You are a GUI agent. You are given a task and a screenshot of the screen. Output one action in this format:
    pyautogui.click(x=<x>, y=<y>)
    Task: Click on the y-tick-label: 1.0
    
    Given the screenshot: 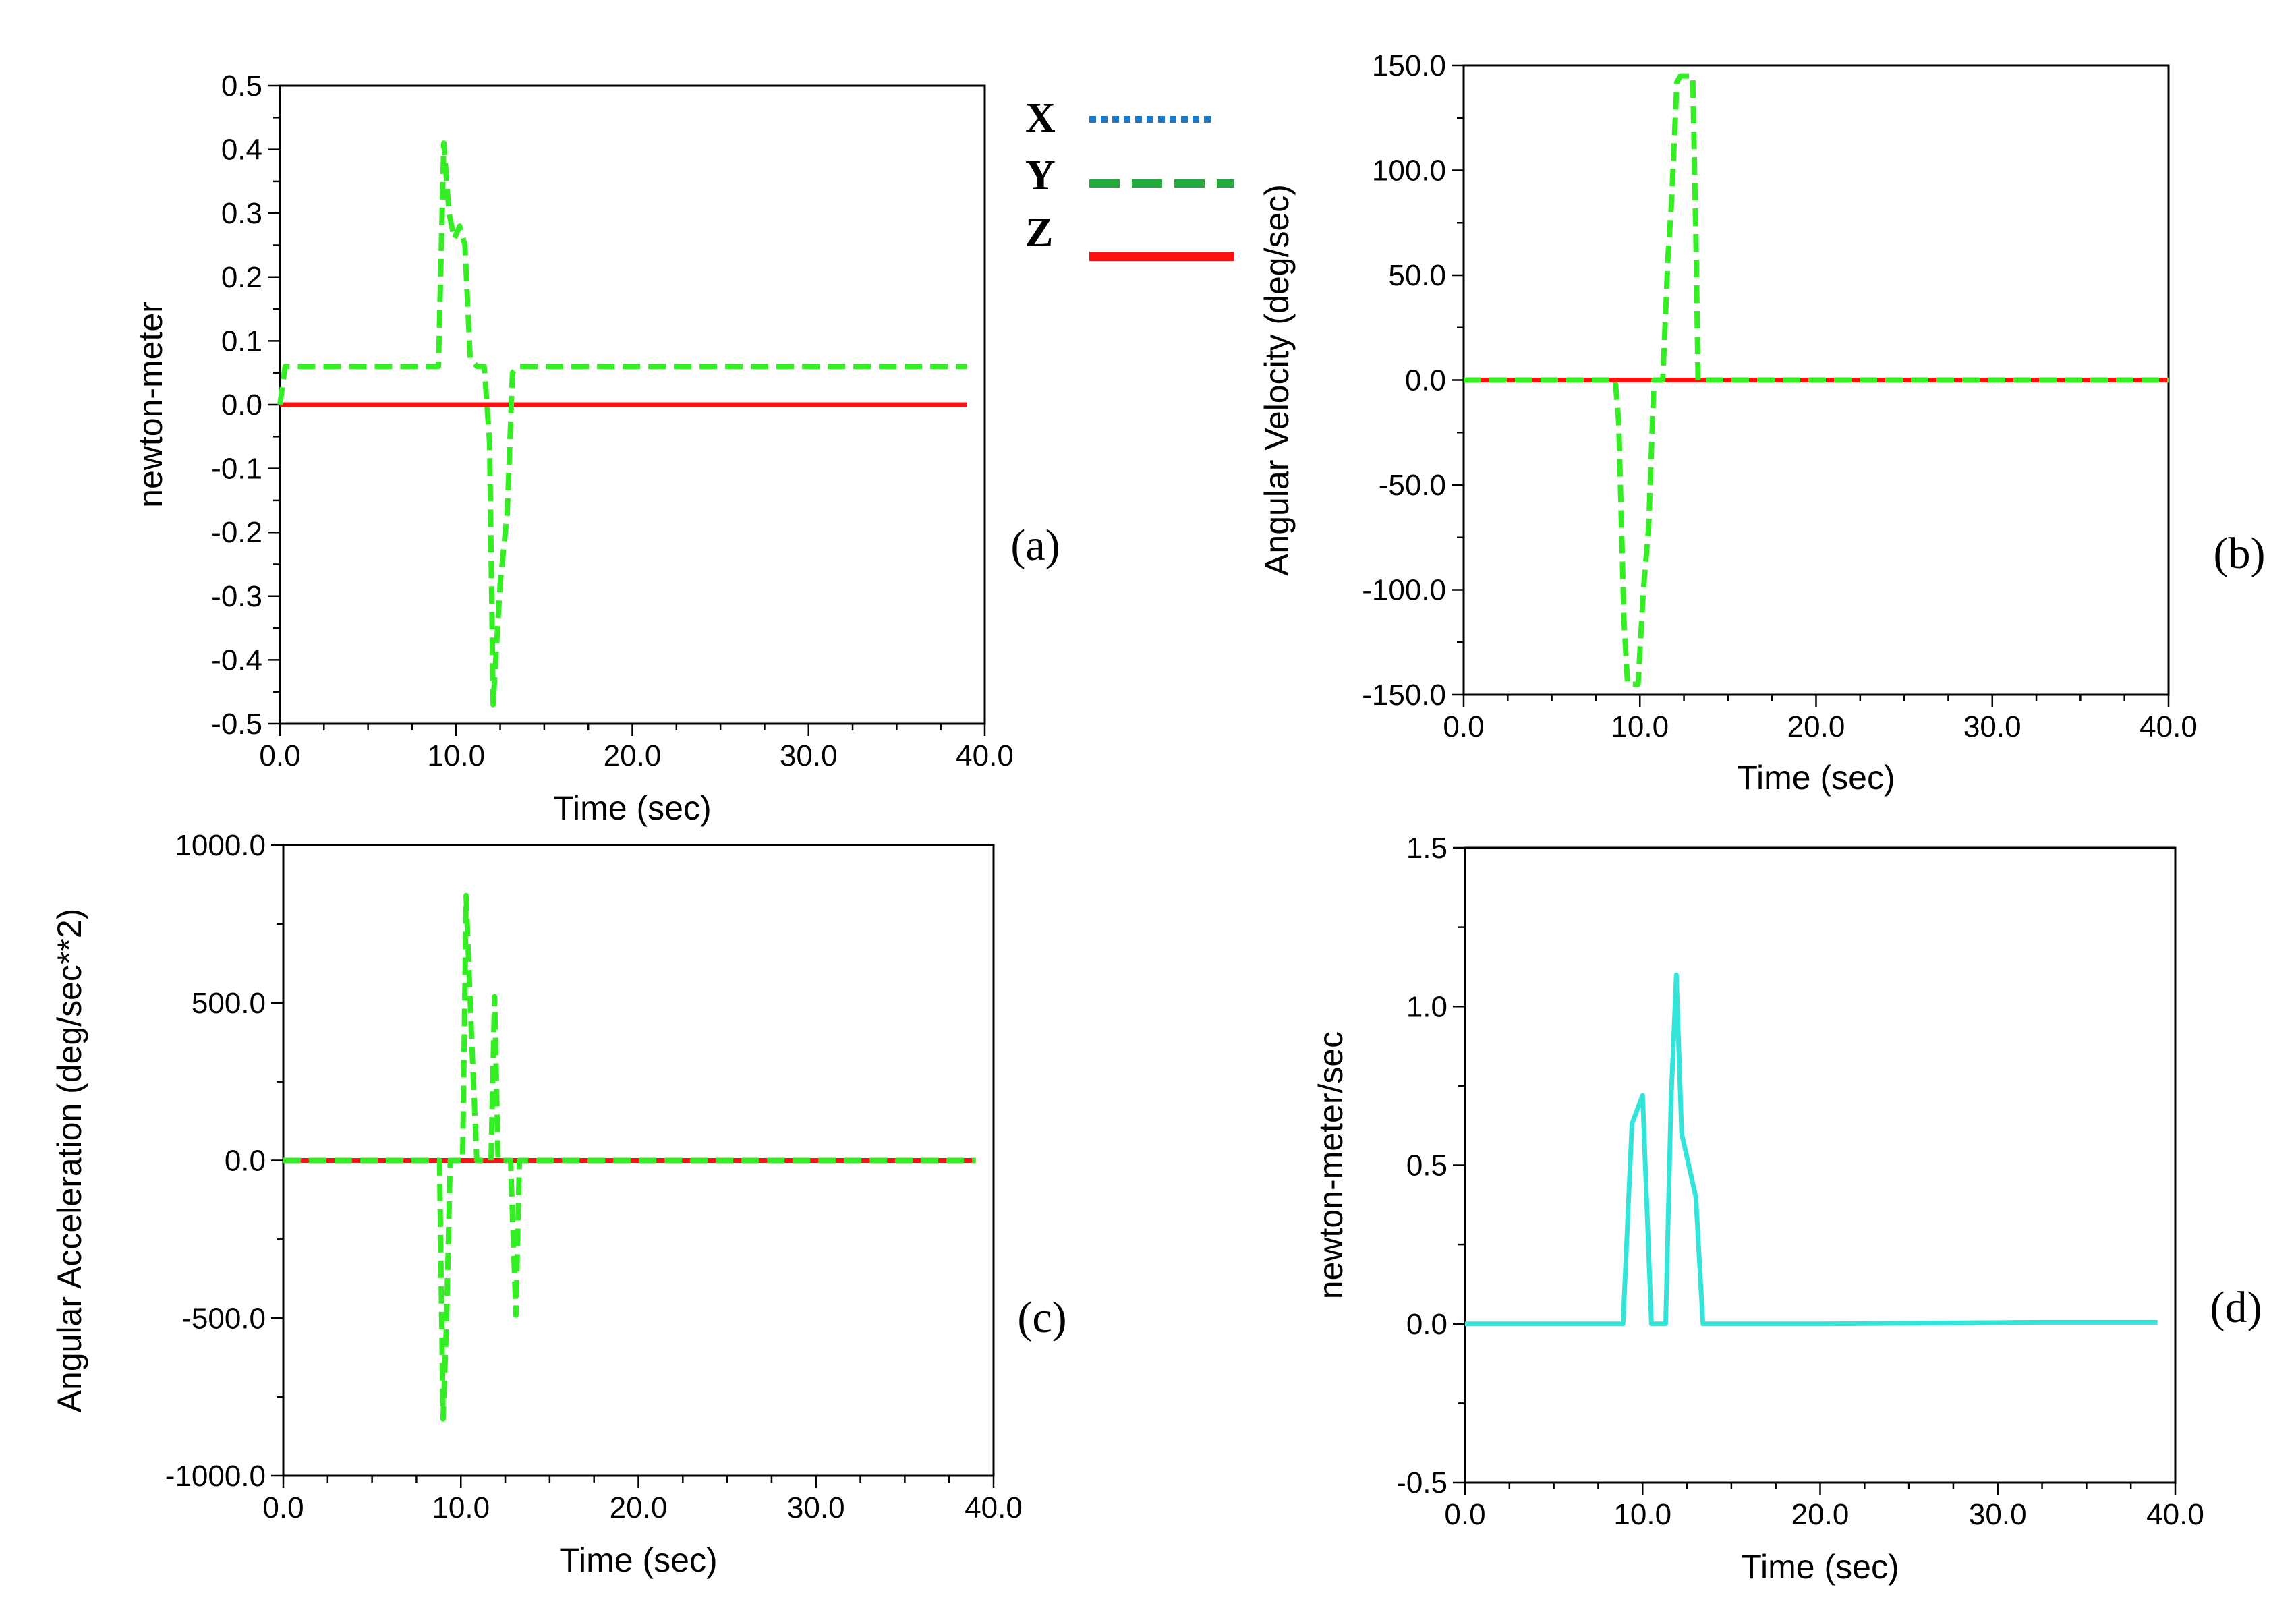 What is the action you would take?
    pyautogui.click(x=1426, y=1006)
    